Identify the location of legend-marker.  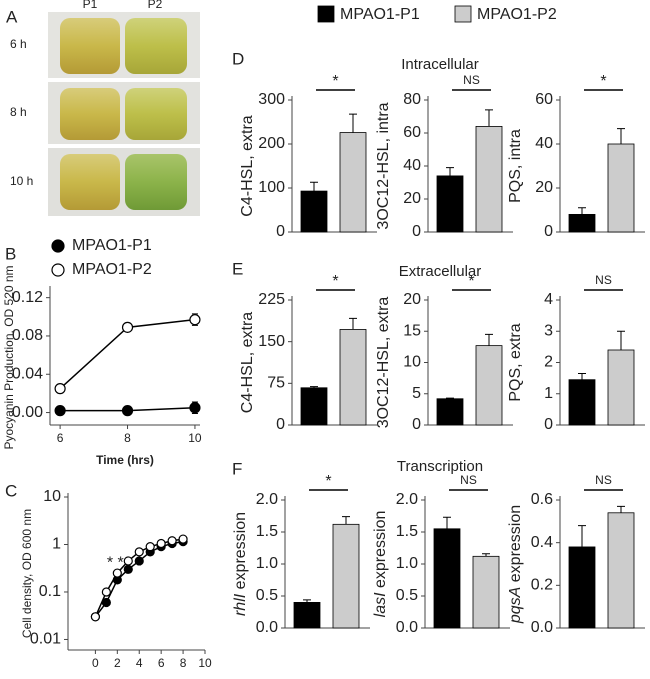
(58, 270).